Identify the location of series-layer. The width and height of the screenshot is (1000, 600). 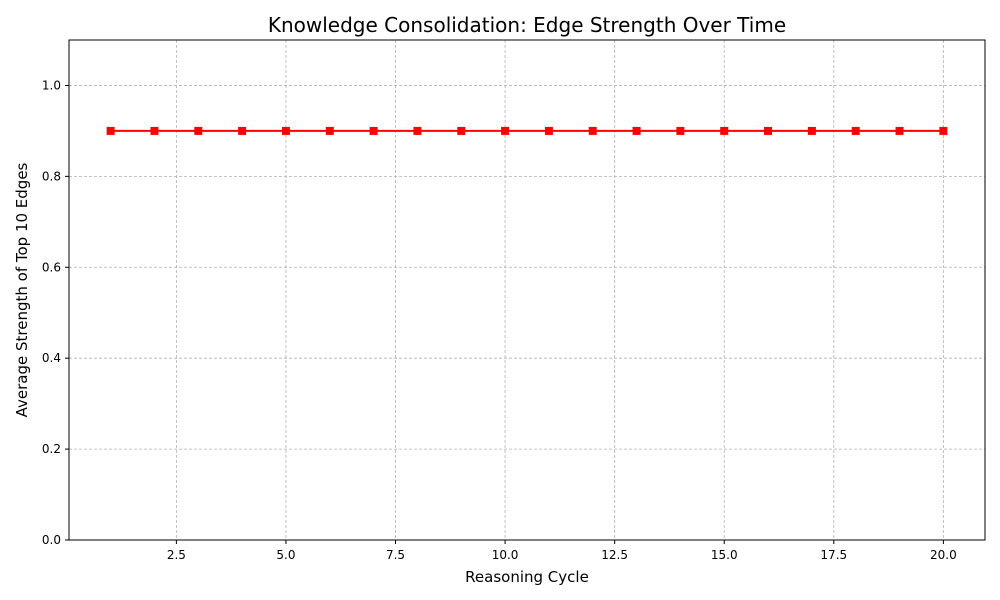
(527, 130).